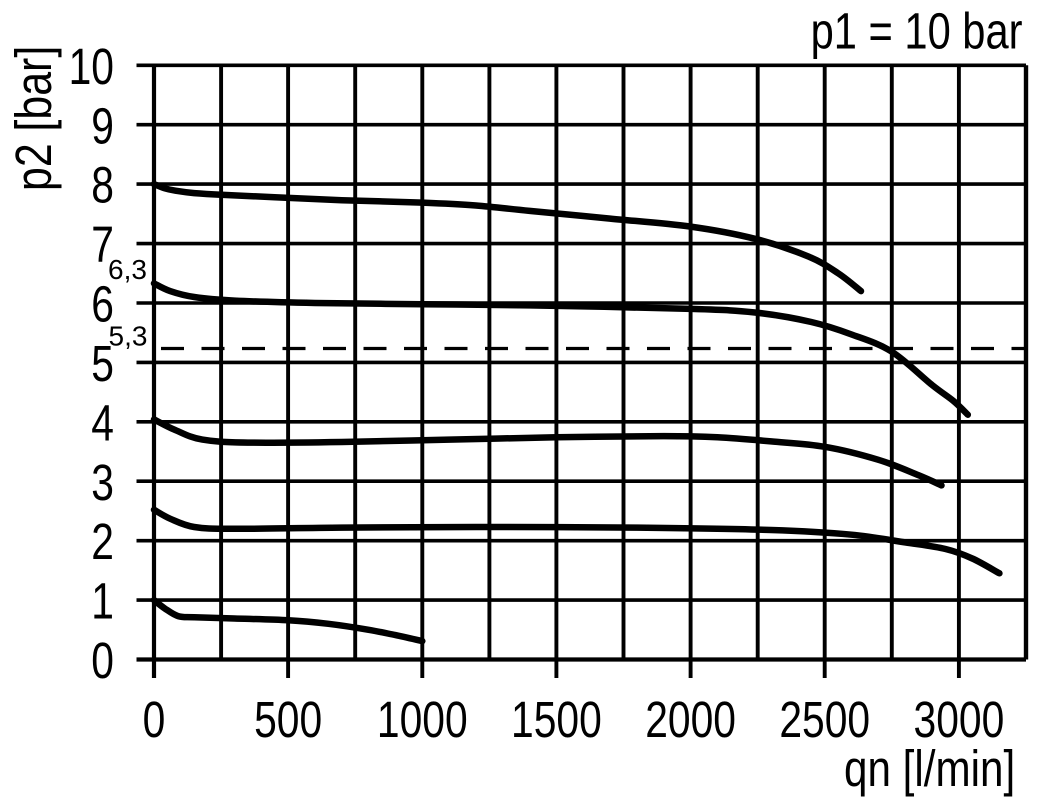 Image resolution: width=1051 pixels, height=803 pixels. I want to click on svg-text: 4, so click(102, 422).